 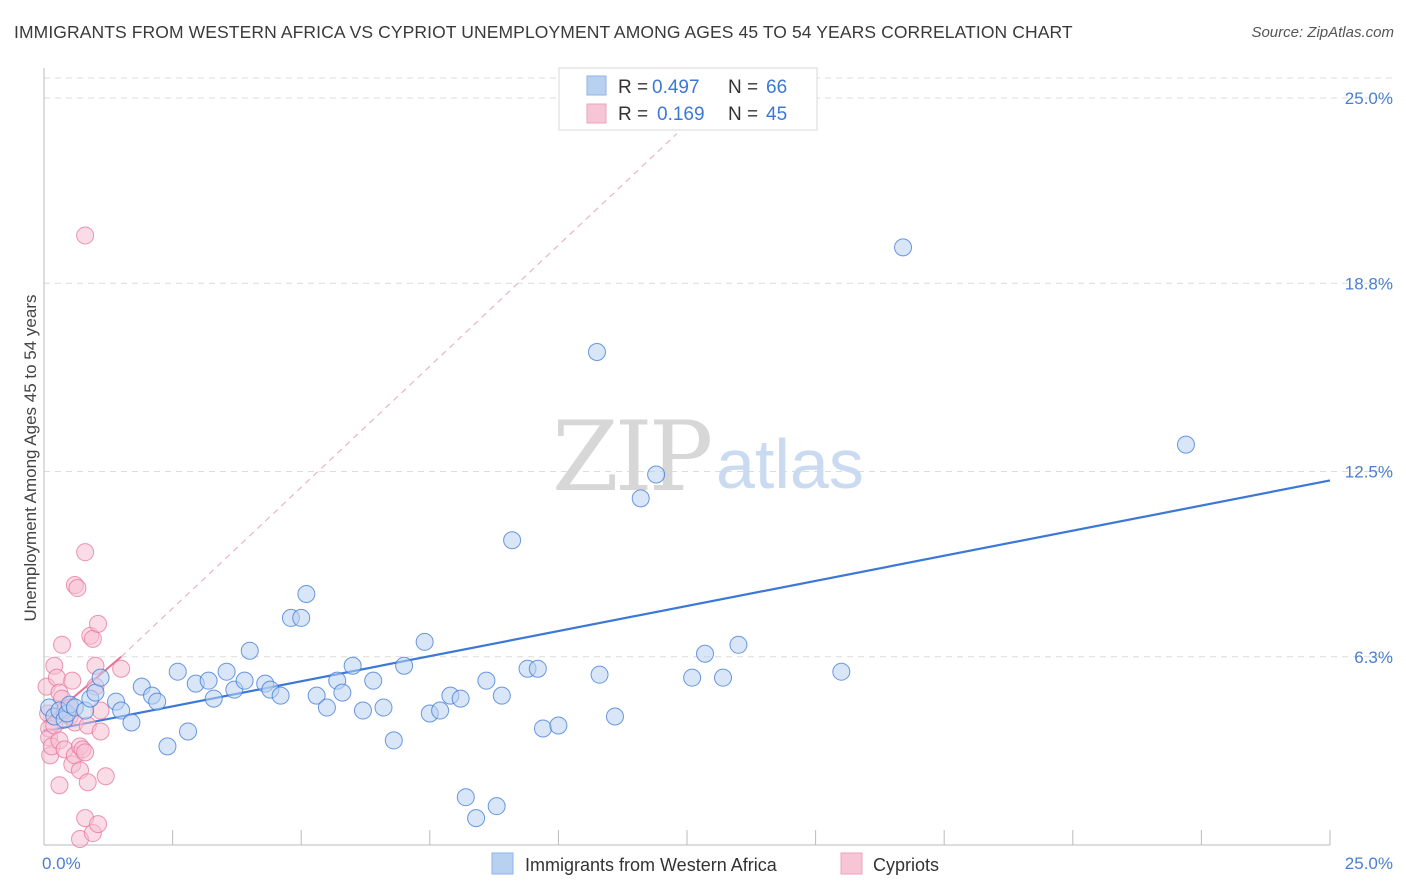 What do you see at coordinates (61, 863) in the screenshot?
I see `x-tick-label: 0.0%` at bounding box center [61, 863].